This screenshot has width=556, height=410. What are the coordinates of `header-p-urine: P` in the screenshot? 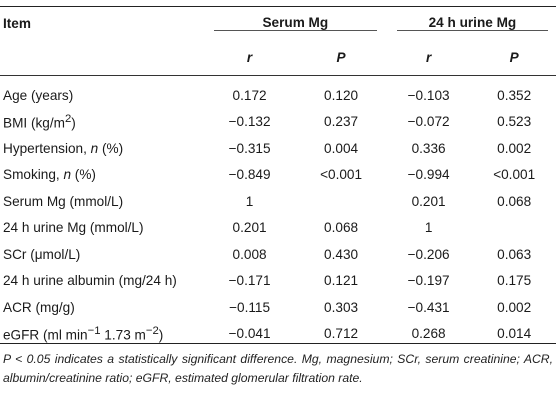 It's located at (514, 57).